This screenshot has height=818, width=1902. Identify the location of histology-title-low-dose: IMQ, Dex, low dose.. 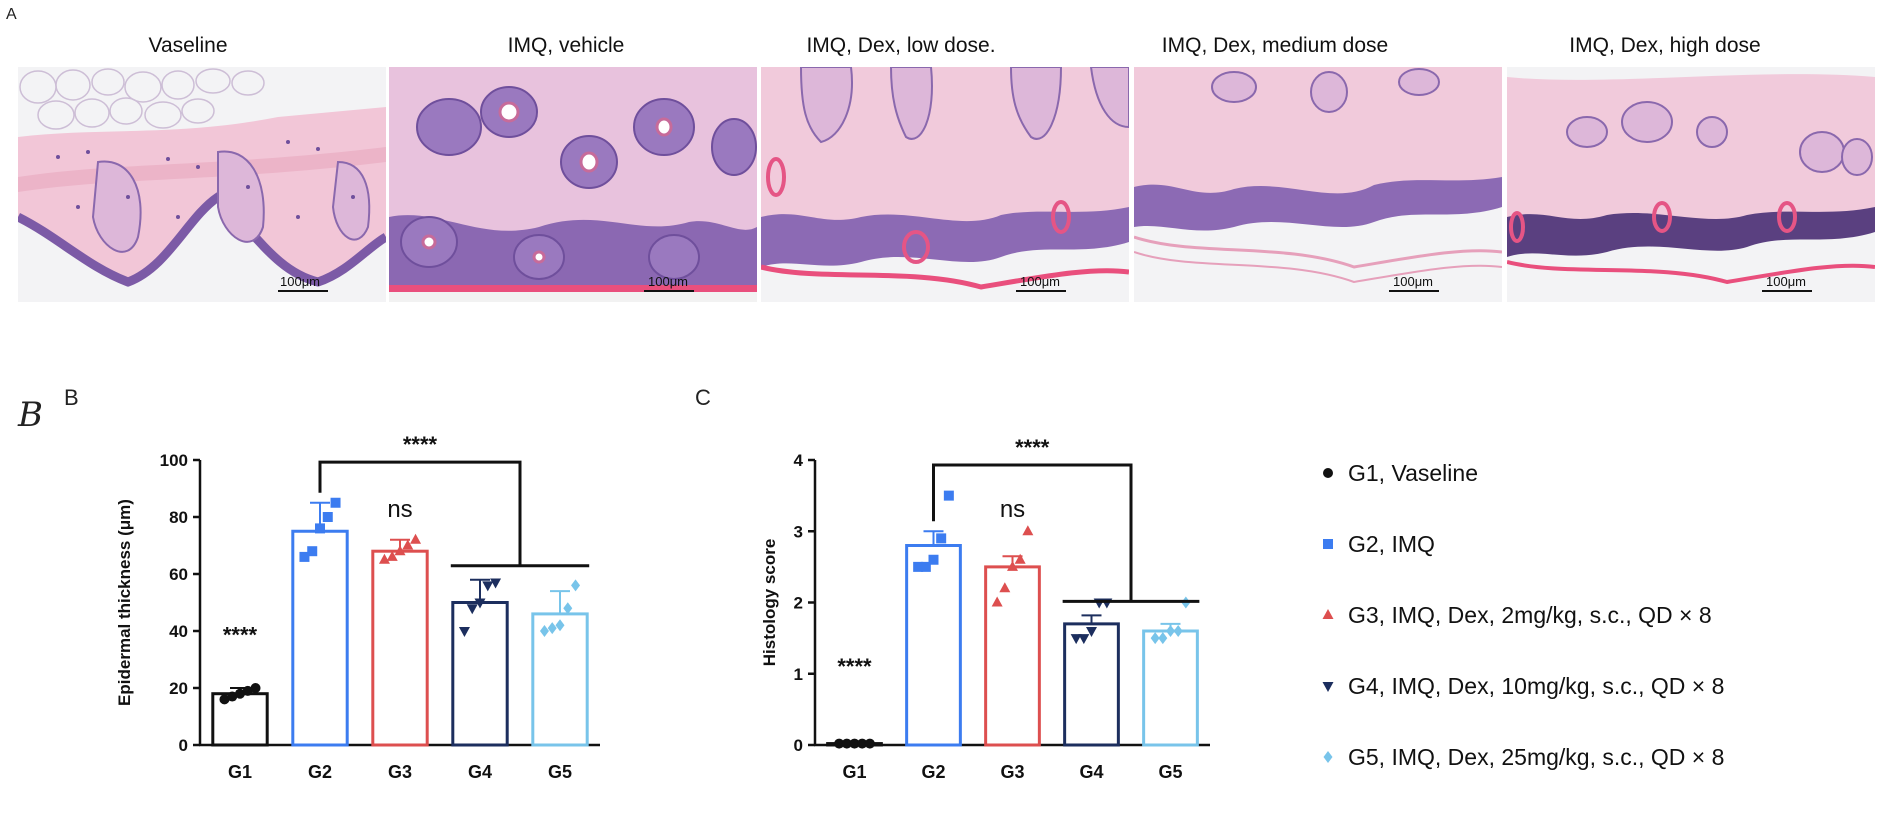
(901, 45).